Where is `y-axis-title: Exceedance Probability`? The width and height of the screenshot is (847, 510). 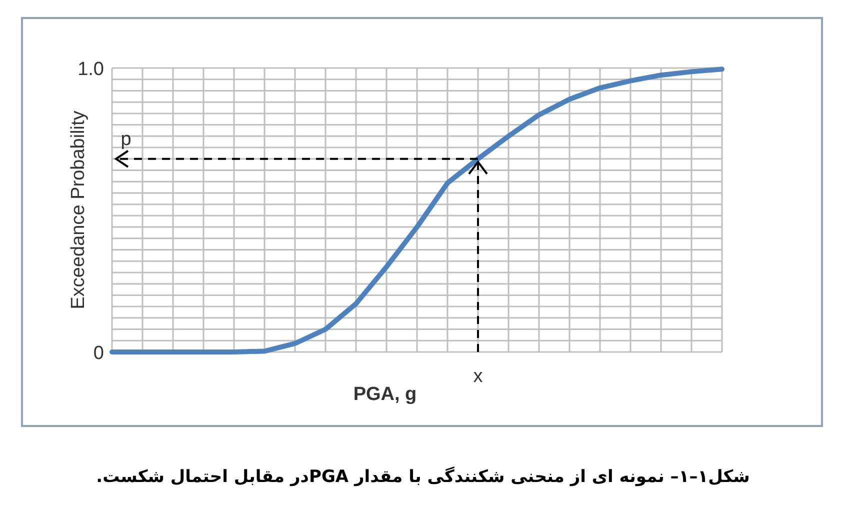
y-axis-title: Exceedance Probability is located at coordinates (78, 210).